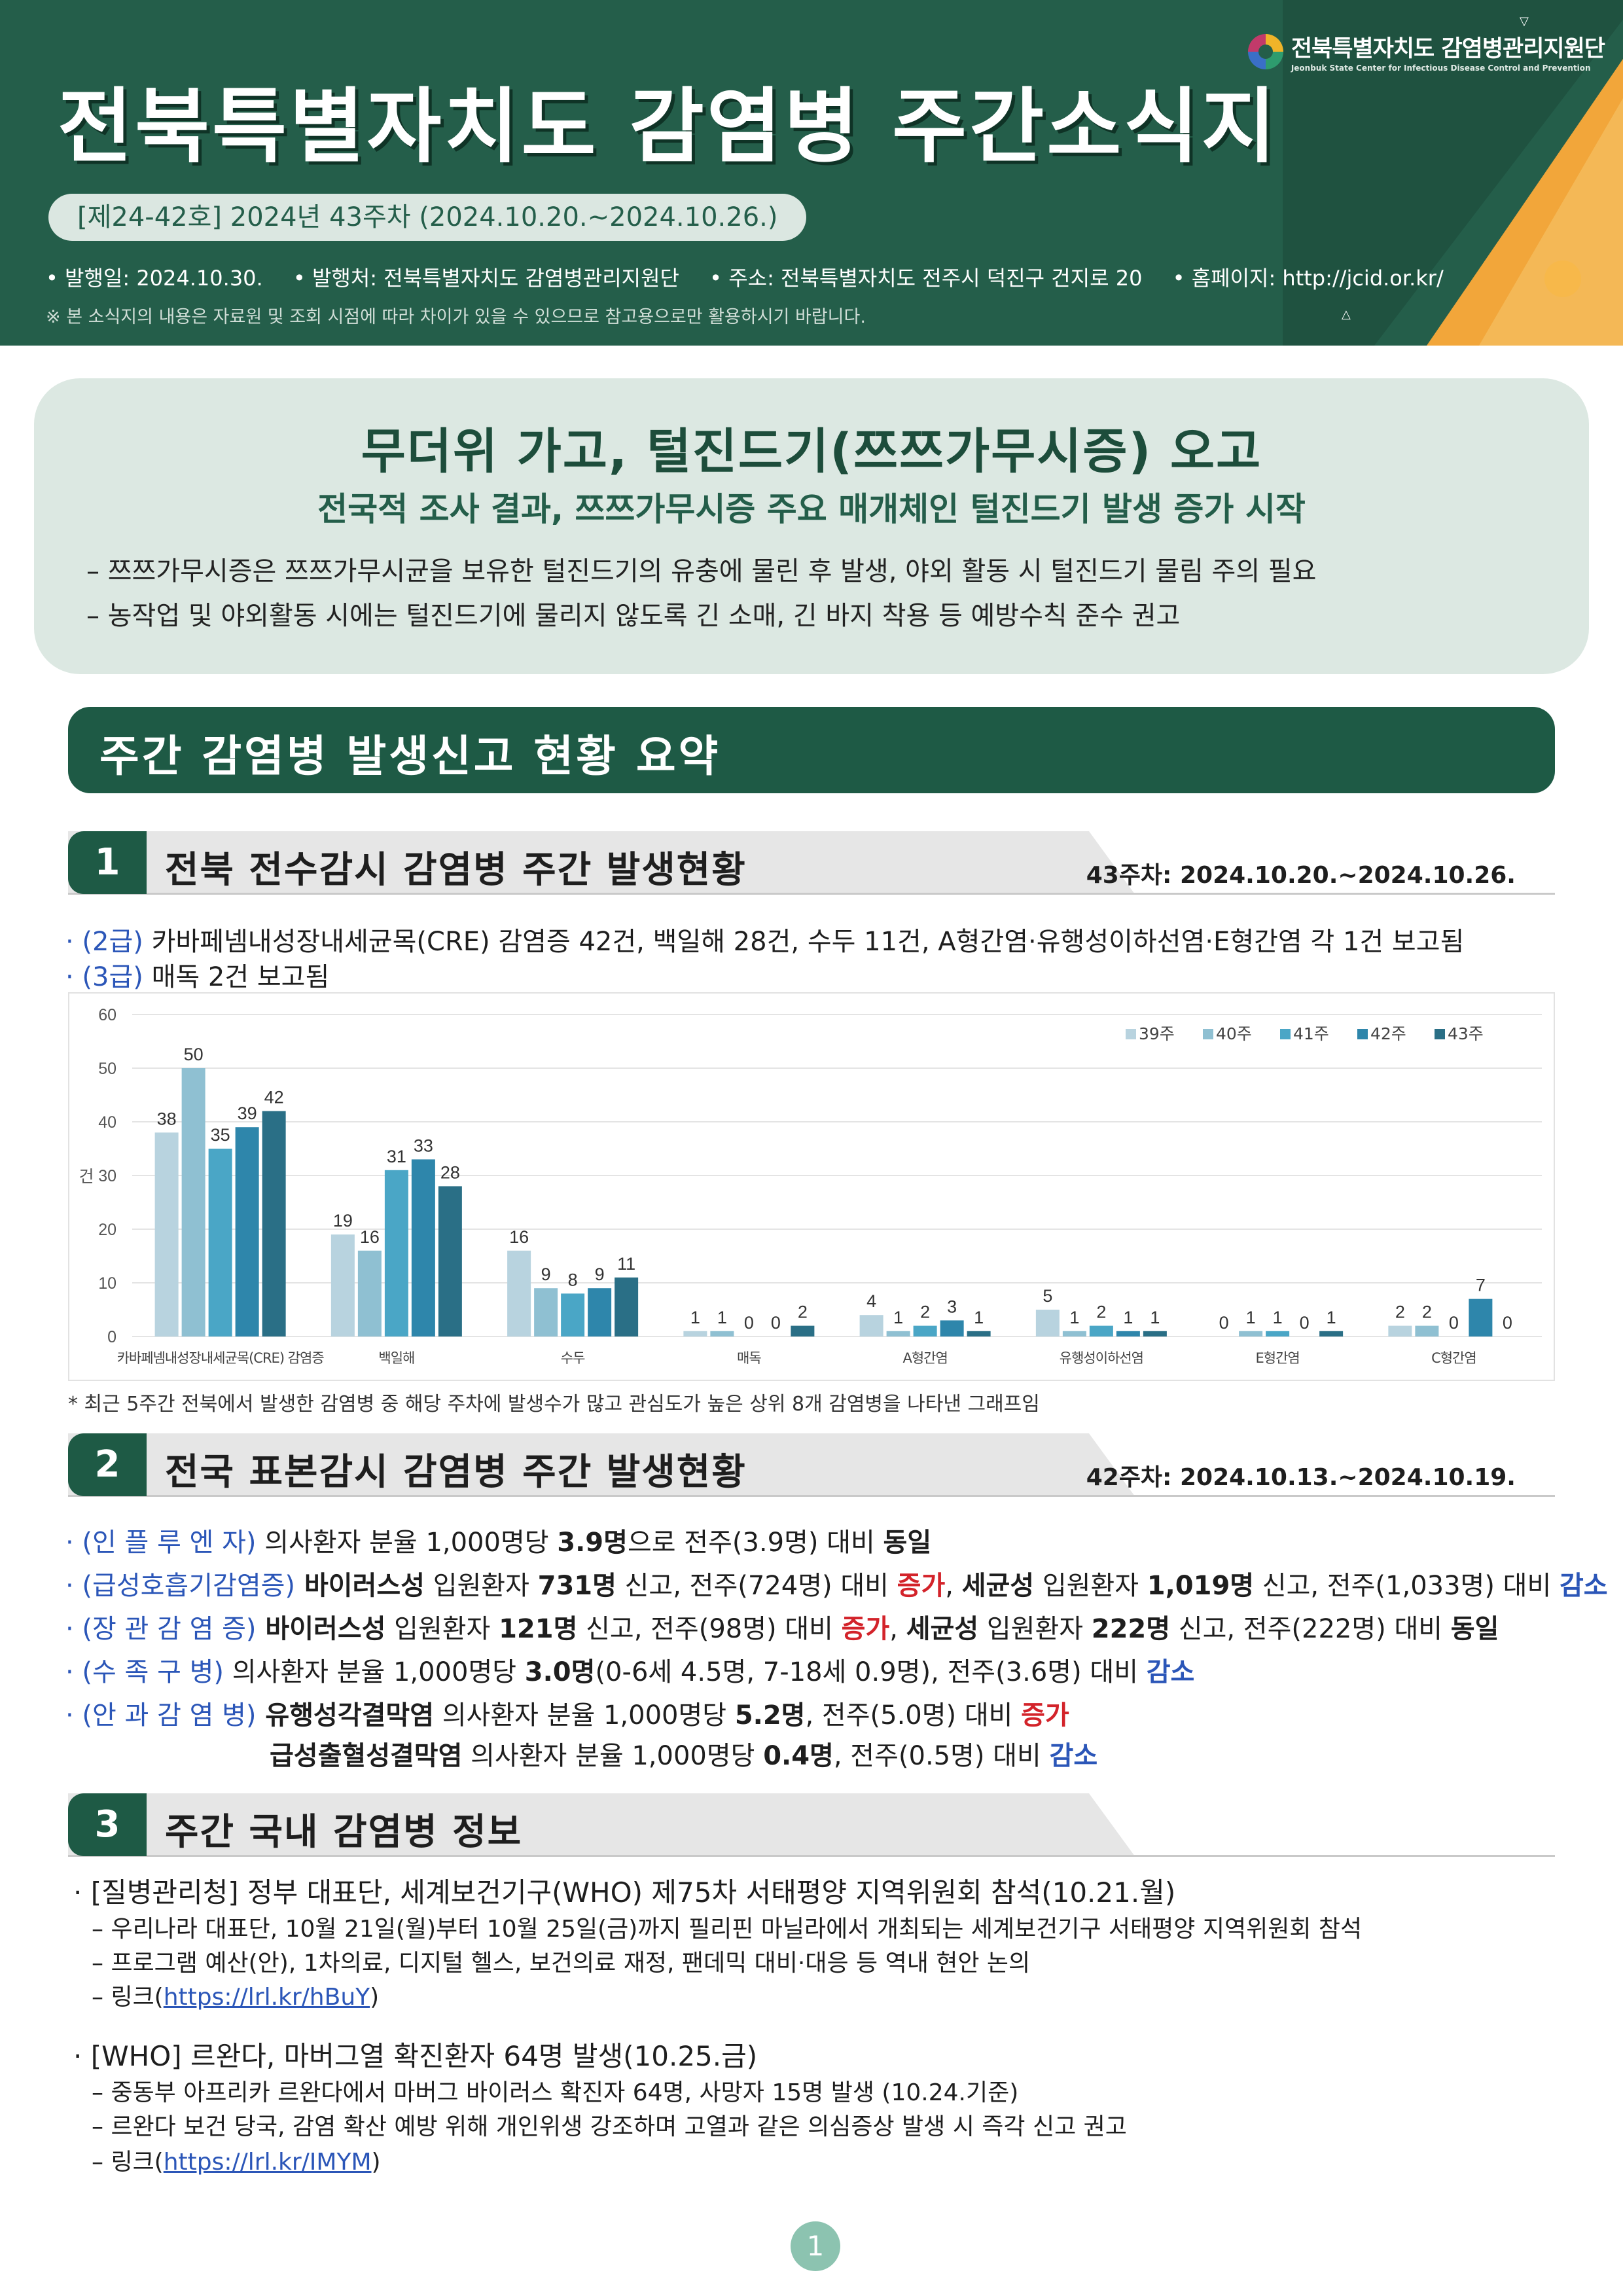  Describe the element at coordinates (1388, 1033) in the screenshot. I see `legend-label: 42주` at that location.